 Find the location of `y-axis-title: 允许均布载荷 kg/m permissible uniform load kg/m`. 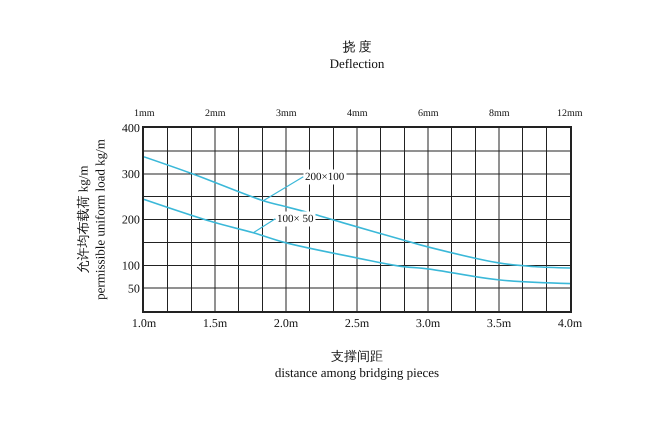

y-axis-title: 允许均布载荷 kg/m permissible uniform load kg/m is located at coordinates (91, 219).